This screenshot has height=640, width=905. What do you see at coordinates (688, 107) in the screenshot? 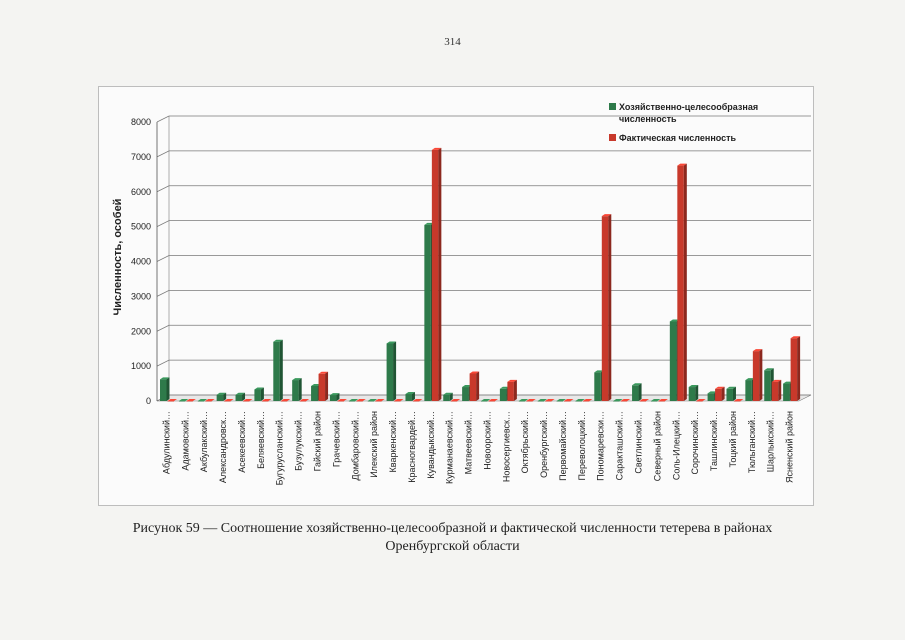
I see `legend-label-series1-line1: Хозяйственно-целесообразная` at bounding box center [688, 107].